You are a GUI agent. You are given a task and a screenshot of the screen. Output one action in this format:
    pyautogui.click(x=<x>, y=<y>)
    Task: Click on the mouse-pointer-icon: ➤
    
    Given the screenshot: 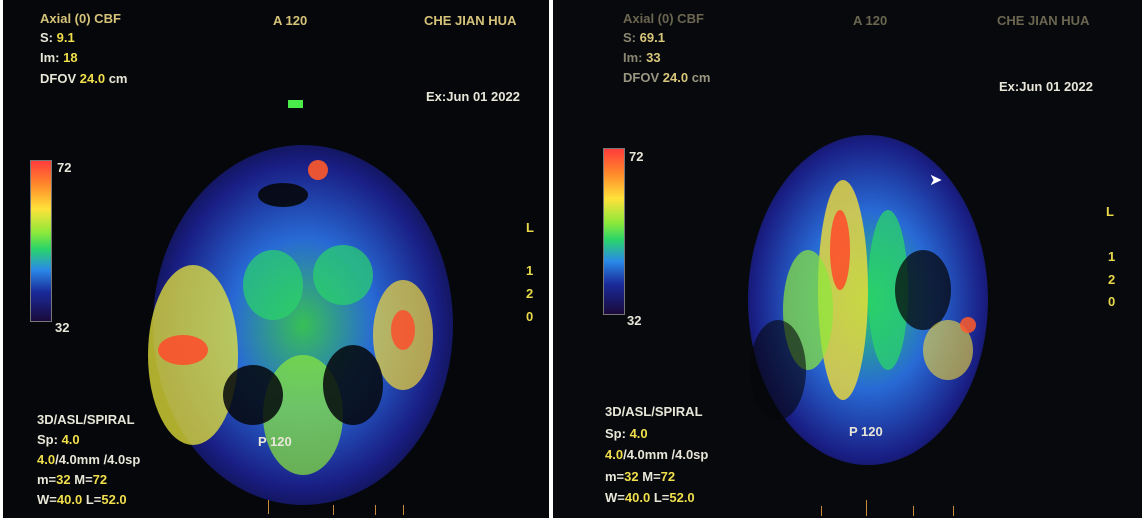 What is the action you would take?
    pyautogui.click(x=936, y=180)
    